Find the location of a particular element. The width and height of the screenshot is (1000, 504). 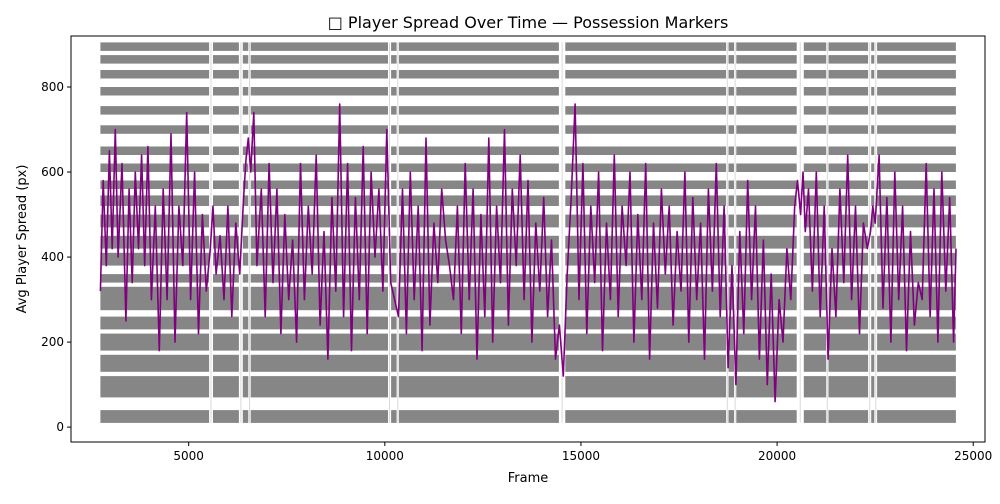

y-axis: 0 200 400 600 800 is located at coordinates (56, 257).